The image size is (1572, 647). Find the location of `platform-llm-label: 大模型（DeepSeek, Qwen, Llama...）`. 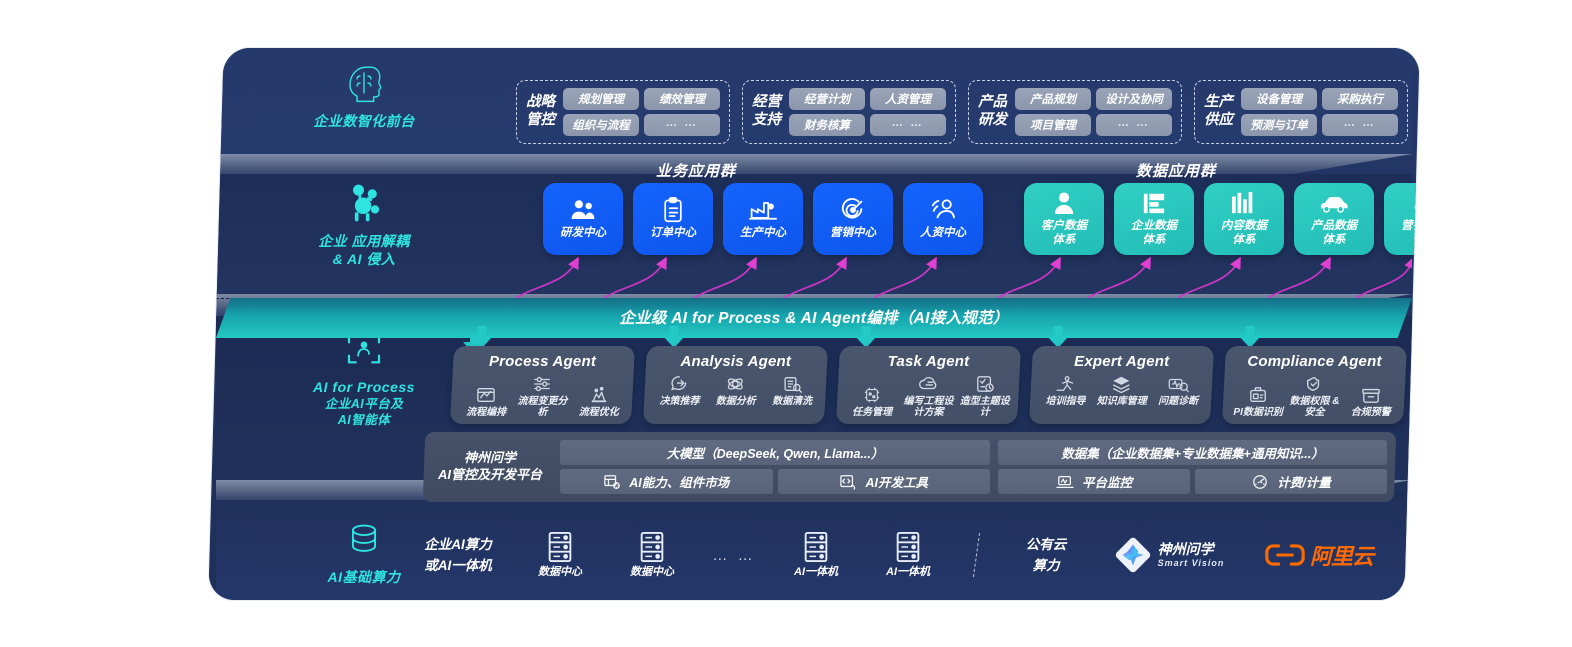

platform-llm-label: 大模型（DeepSeek, Qwen, Llama...） is located at coordinates (775, 452).